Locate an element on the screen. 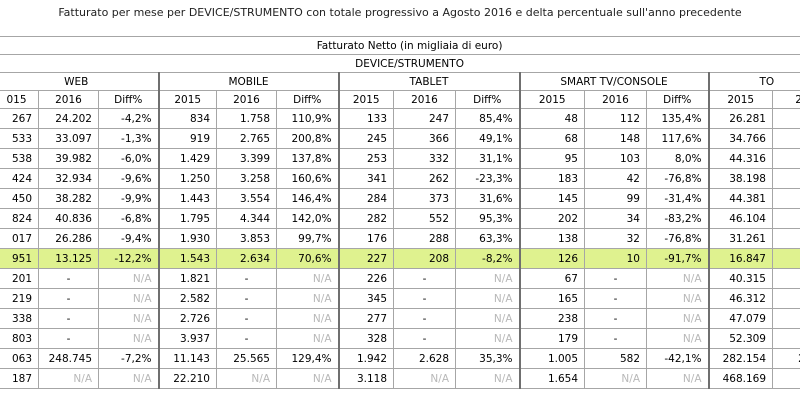 Image resolution: width=800 pixels, height=400 pixels. table-cell: 208 is located at coordinates (424, 258).